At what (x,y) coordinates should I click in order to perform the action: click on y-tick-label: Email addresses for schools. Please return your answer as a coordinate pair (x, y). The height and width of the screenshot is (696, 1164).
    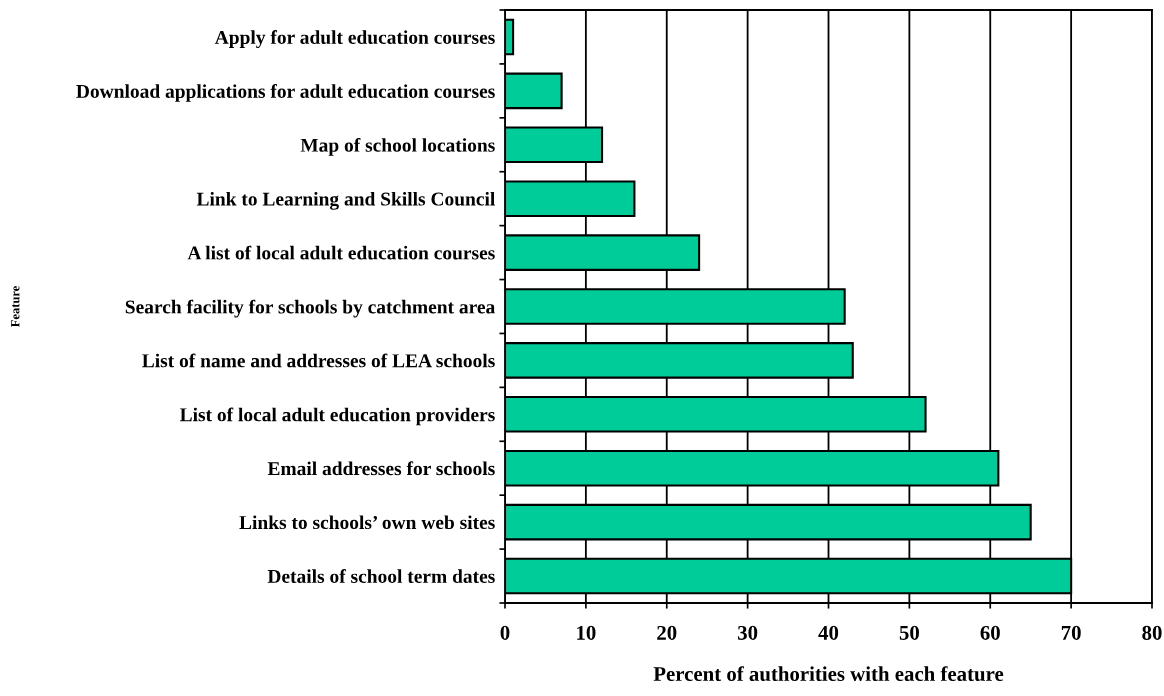
    Looking at the image, I should click on (381, 468).